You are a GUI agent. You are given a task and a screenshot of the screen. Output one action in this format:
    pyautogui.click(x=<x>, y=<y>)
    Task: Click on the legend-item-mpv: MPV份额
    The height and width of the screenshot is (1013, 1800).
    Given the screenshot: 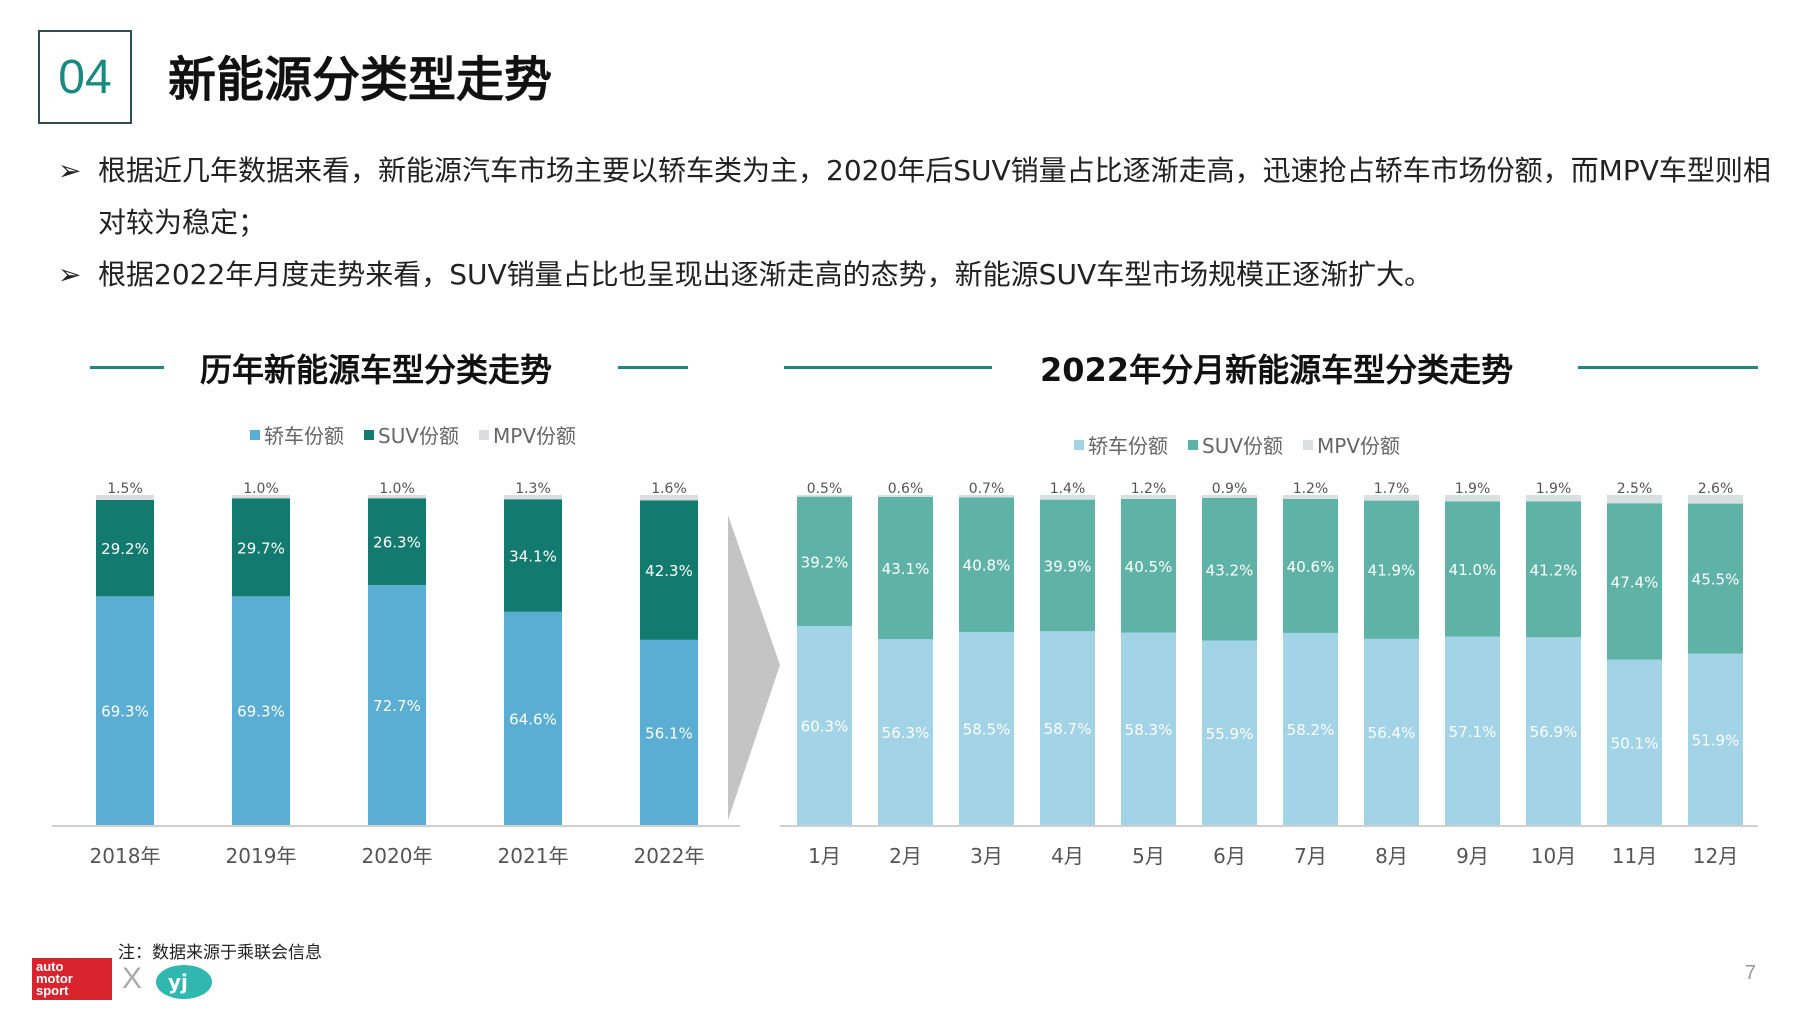 What is the action you would take?
    pyautogui.click(x=1351, y=444)
    